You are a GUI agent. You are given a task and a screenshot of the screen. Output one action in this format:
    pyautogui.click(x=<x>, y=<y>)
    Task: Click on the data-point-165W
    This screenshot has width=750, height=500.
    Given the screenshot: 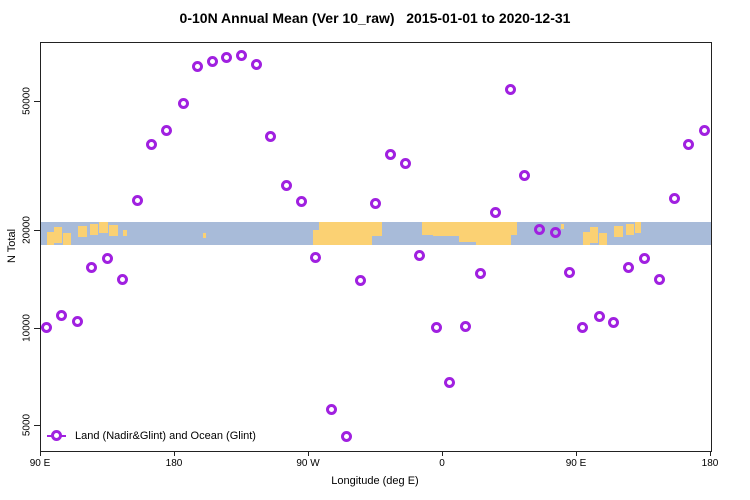 What is the action you would take?
    pyautogui.click(x=197, y=67)
    